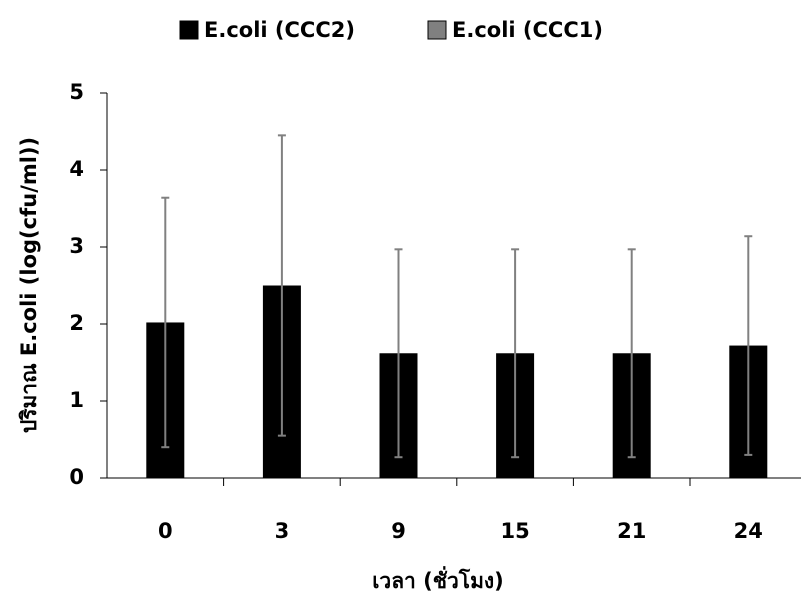 The image size is (801, 599). Describe the element at coordinates (76, 477) in the screenshot. I see `y-tick-label: 0` at that location.